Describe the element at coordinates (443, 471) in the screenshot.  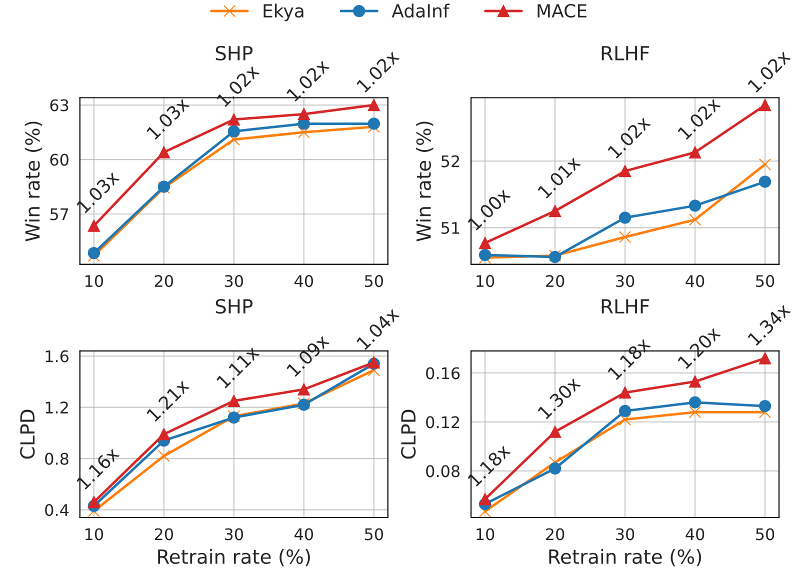
I see `y-tick-label: 0.08` at that location.